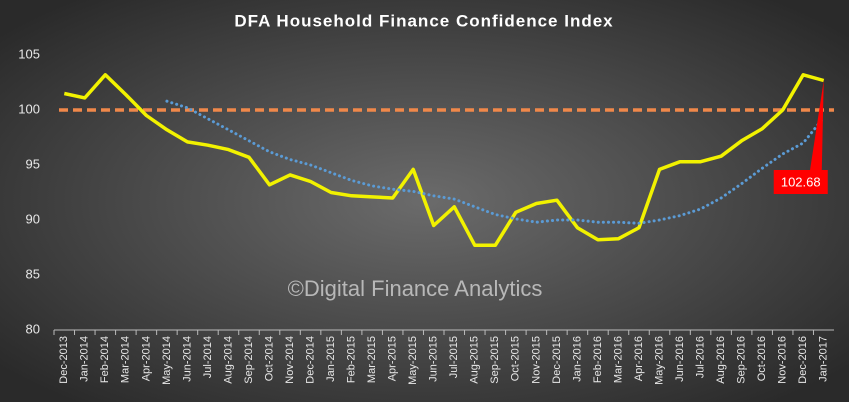  I want to click on x-tick-label: Feb-2015, so click(352, 359).